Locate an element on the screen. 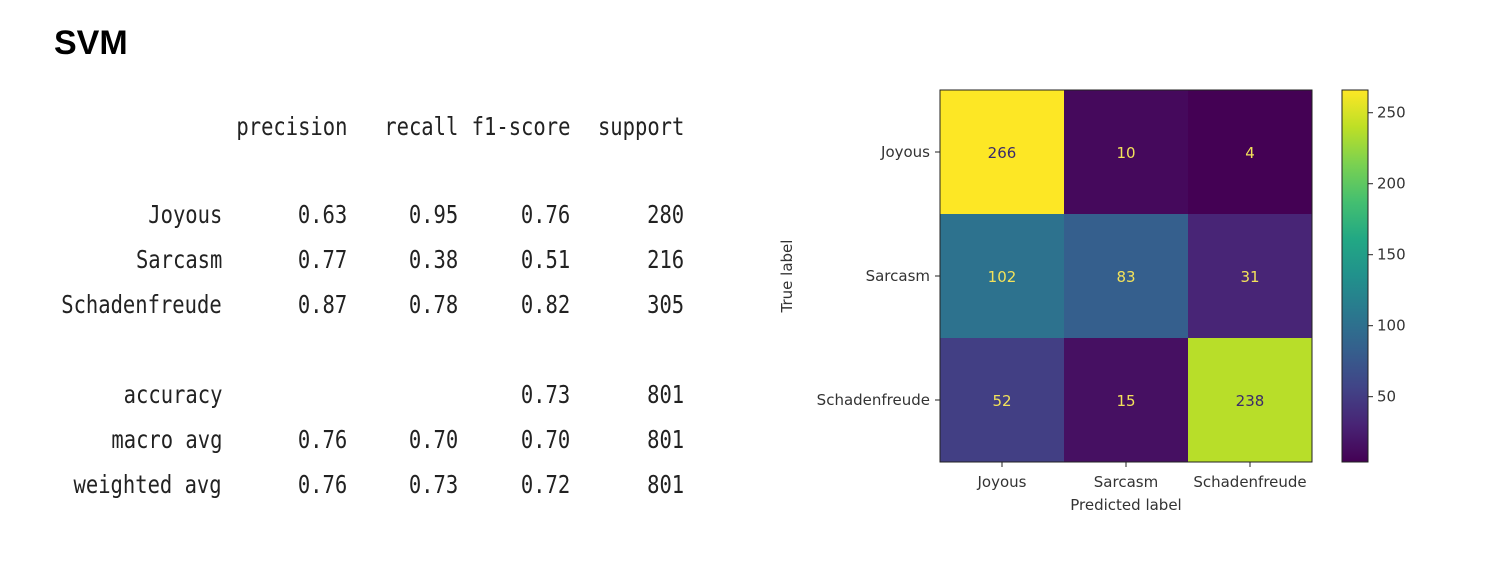  heatmap-value-label: 238 is located at coordinates (1250, 401).